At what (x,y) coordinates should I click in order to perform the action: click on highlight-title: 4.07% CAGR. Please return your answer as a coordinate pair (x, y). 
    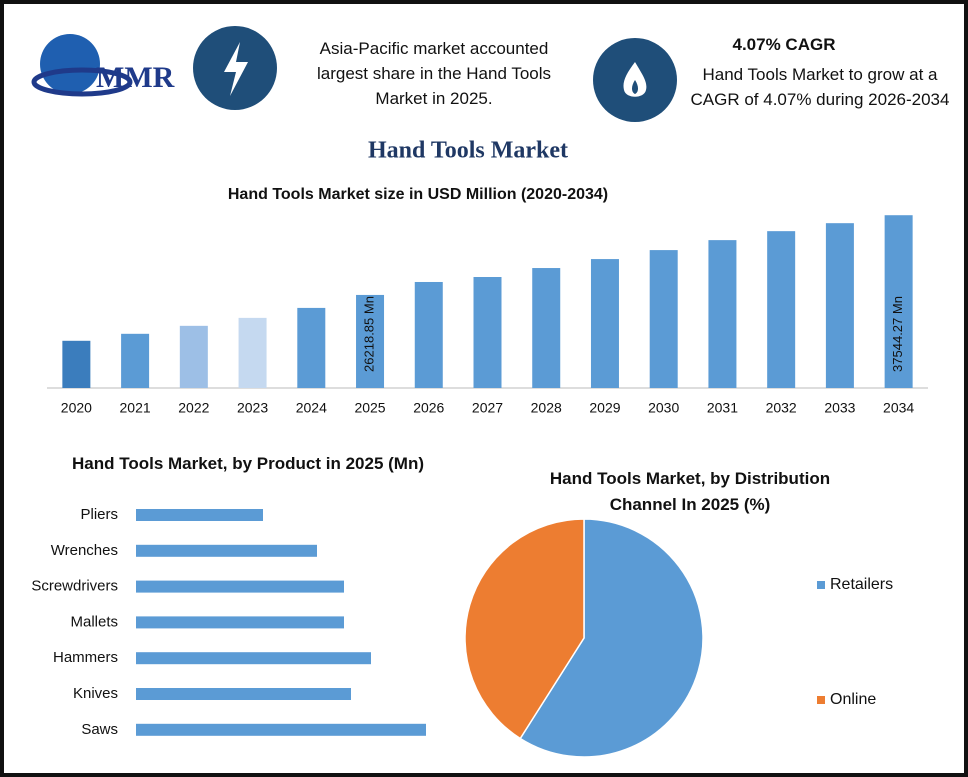
    Looking at the image, I should click on (784, 44).